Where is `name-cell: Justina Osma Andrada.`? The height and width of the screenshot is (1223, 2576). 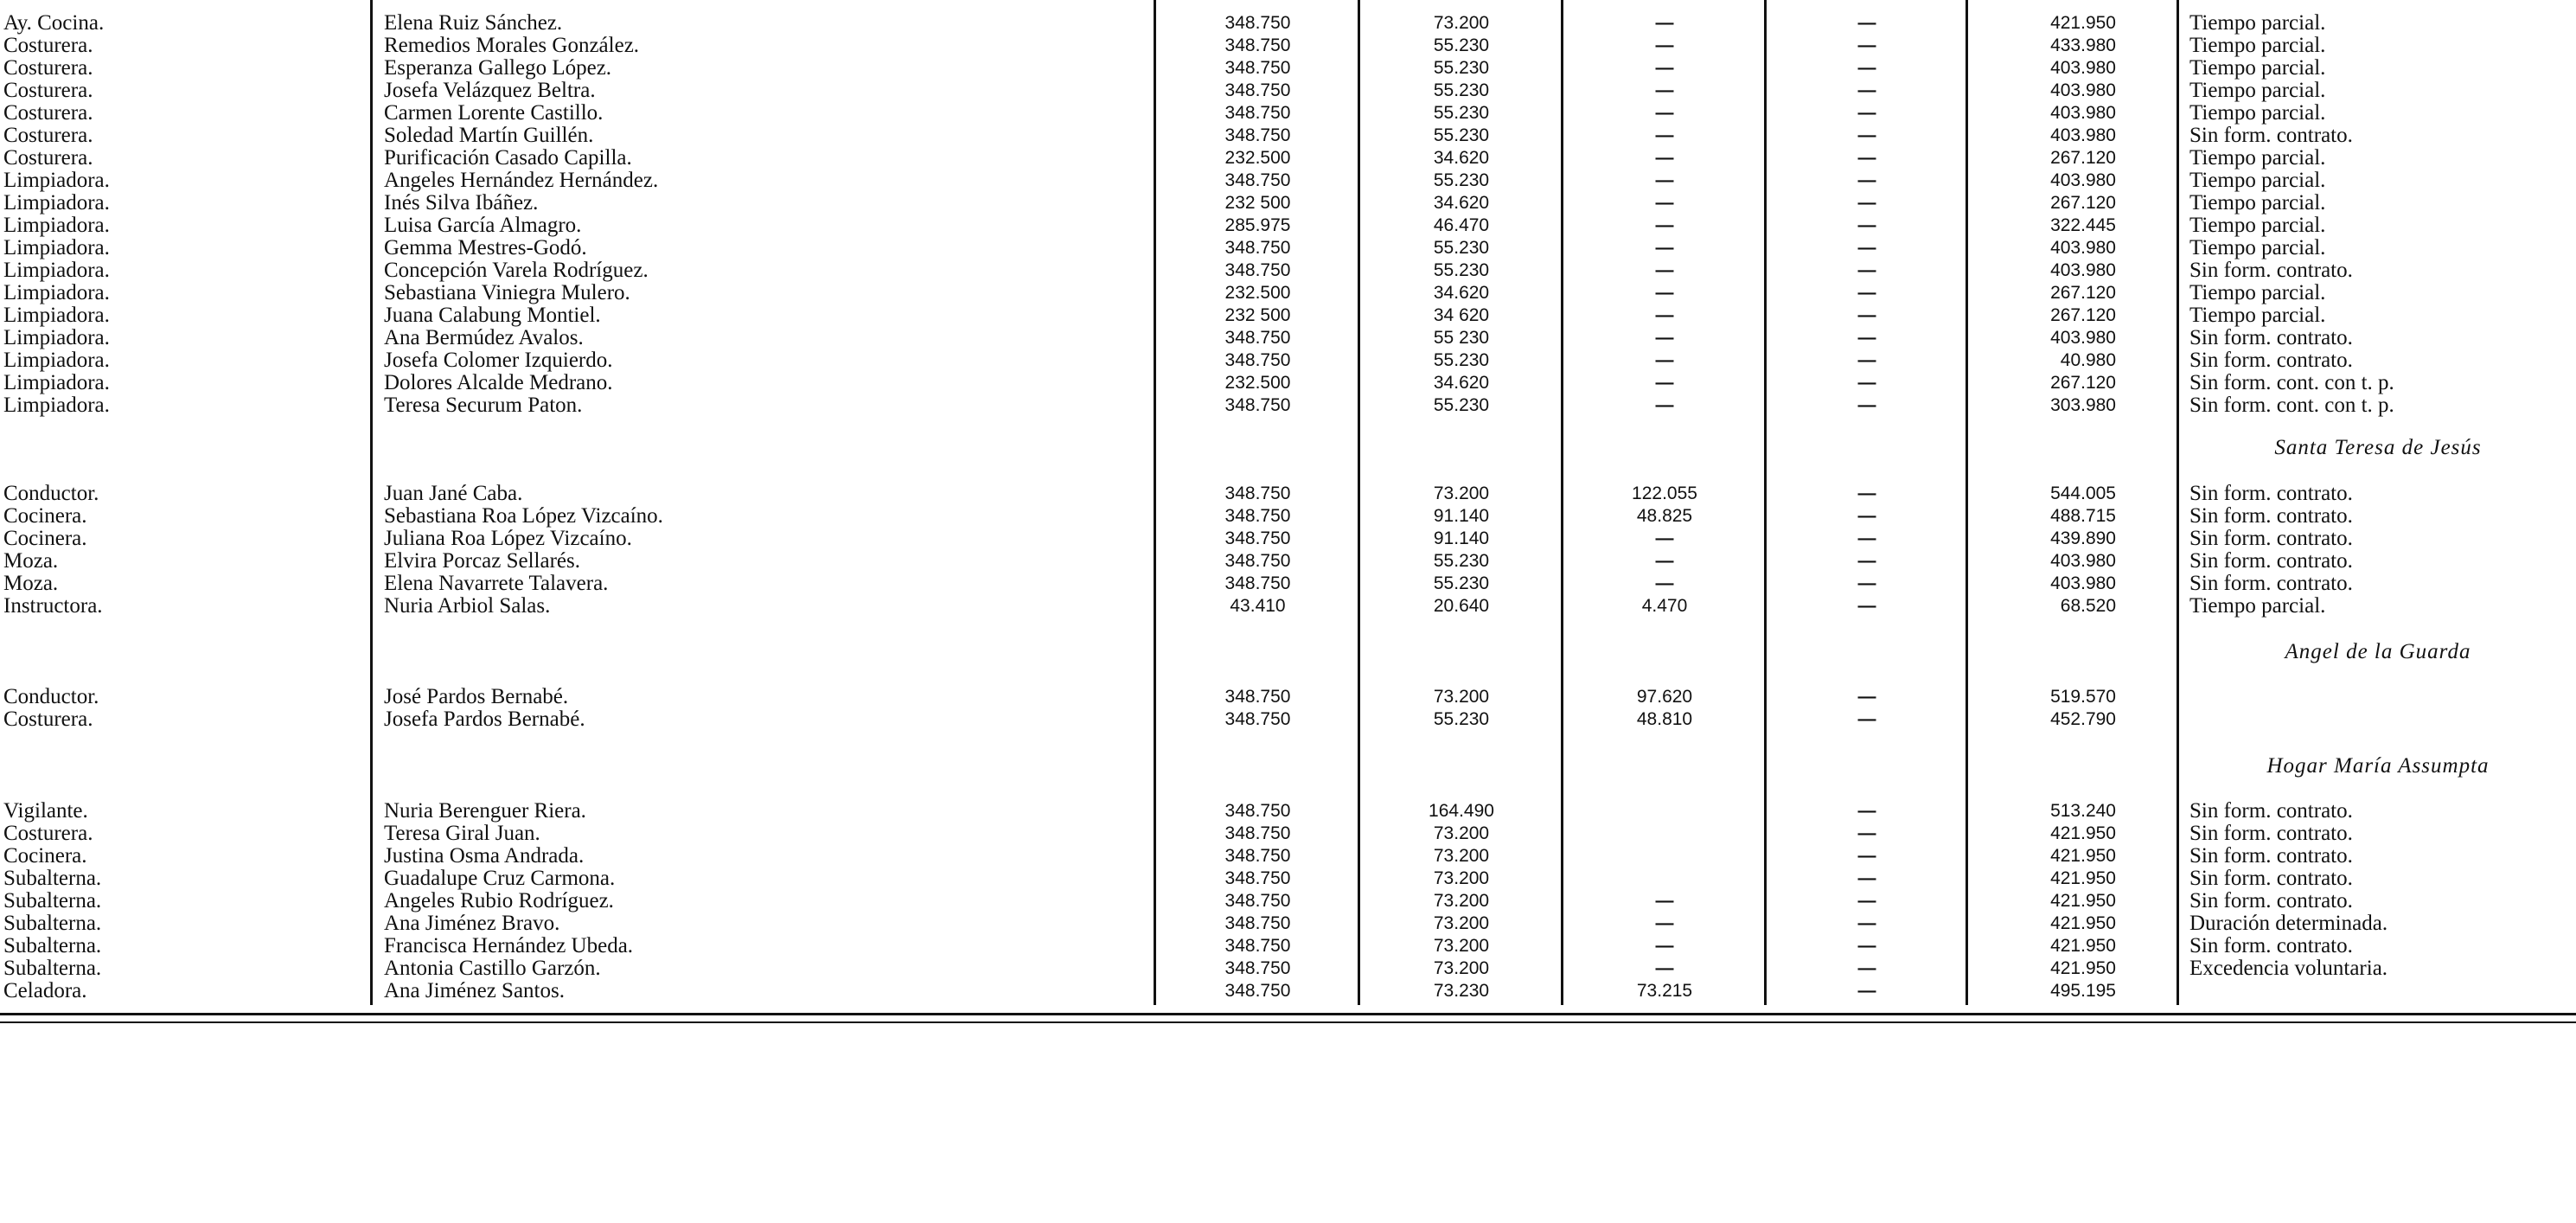 name-cell: Justina Osma Andrada. is located at coordinates (485, 856).